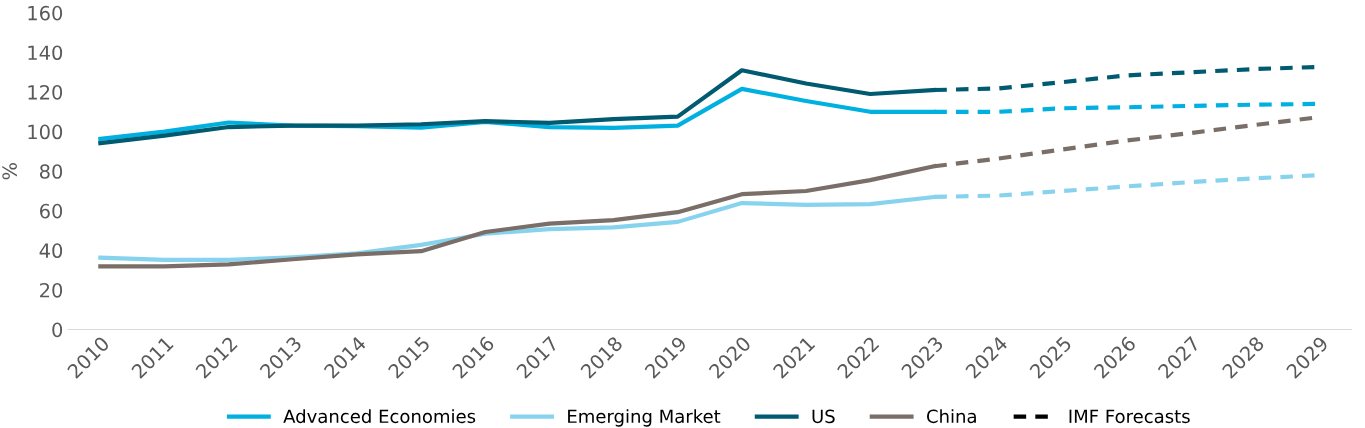  I want to click on y-tick-label: 80, so click(51, 171).